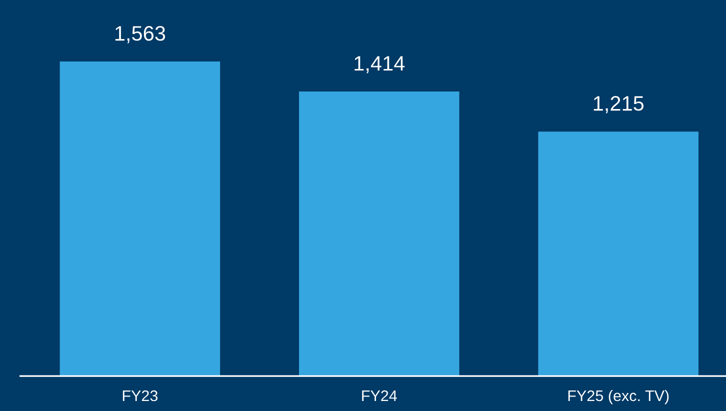  I want to click on data-label: 1,563, so click(140, 35).